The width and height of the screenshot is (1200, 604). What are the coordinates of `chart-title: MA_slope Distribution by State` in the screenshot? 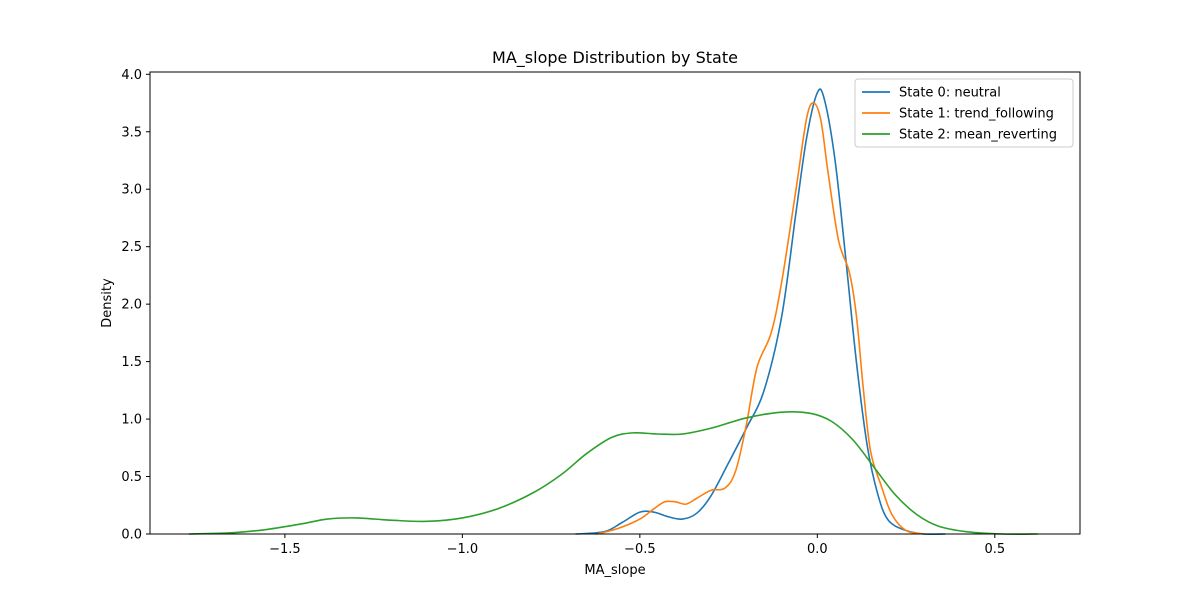 It's located at (615, 58).